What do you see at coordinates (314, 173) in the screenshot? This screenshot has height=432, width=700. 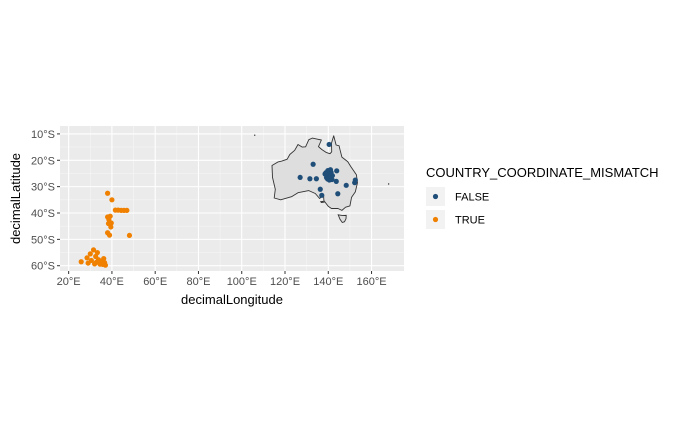 I see `australia-landmass` at bounding box center [314, 173].